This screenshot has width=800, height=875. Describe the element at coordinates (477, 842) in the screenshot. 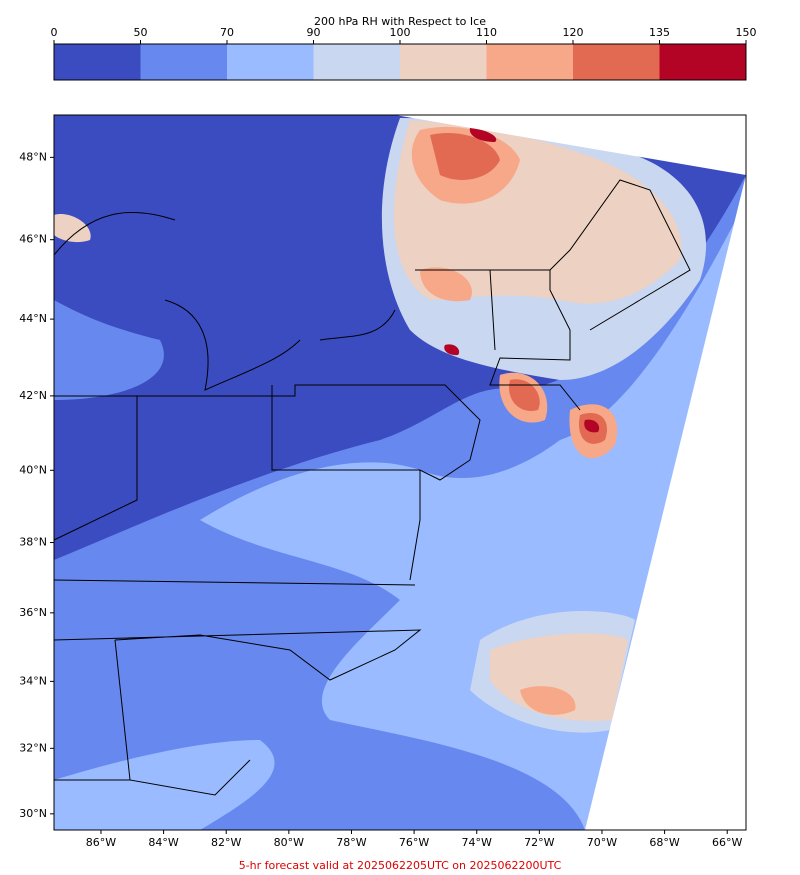

I see `x-tick-label: 74°W` at that location.